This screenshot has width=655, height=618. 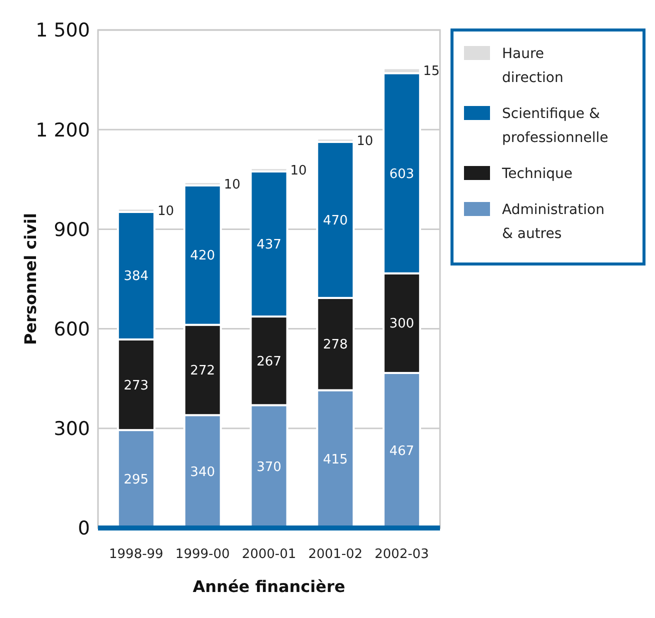 I want to click on data-label: 603, so click(x=401, y=174).